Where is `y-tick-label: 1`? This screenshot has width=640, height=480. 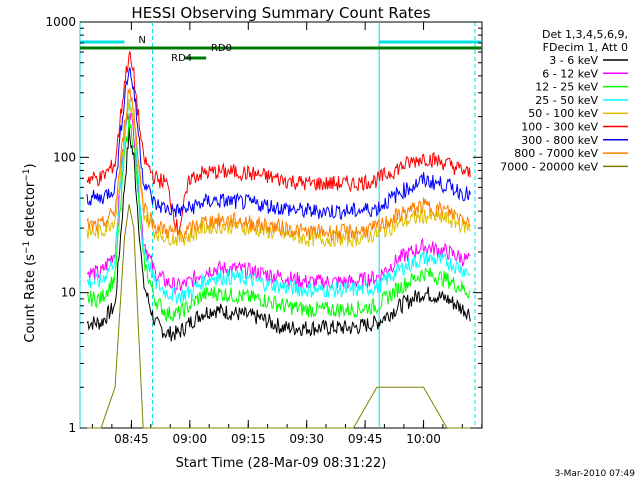 y-tick-label: 1 is located at coordinates (72, 428).